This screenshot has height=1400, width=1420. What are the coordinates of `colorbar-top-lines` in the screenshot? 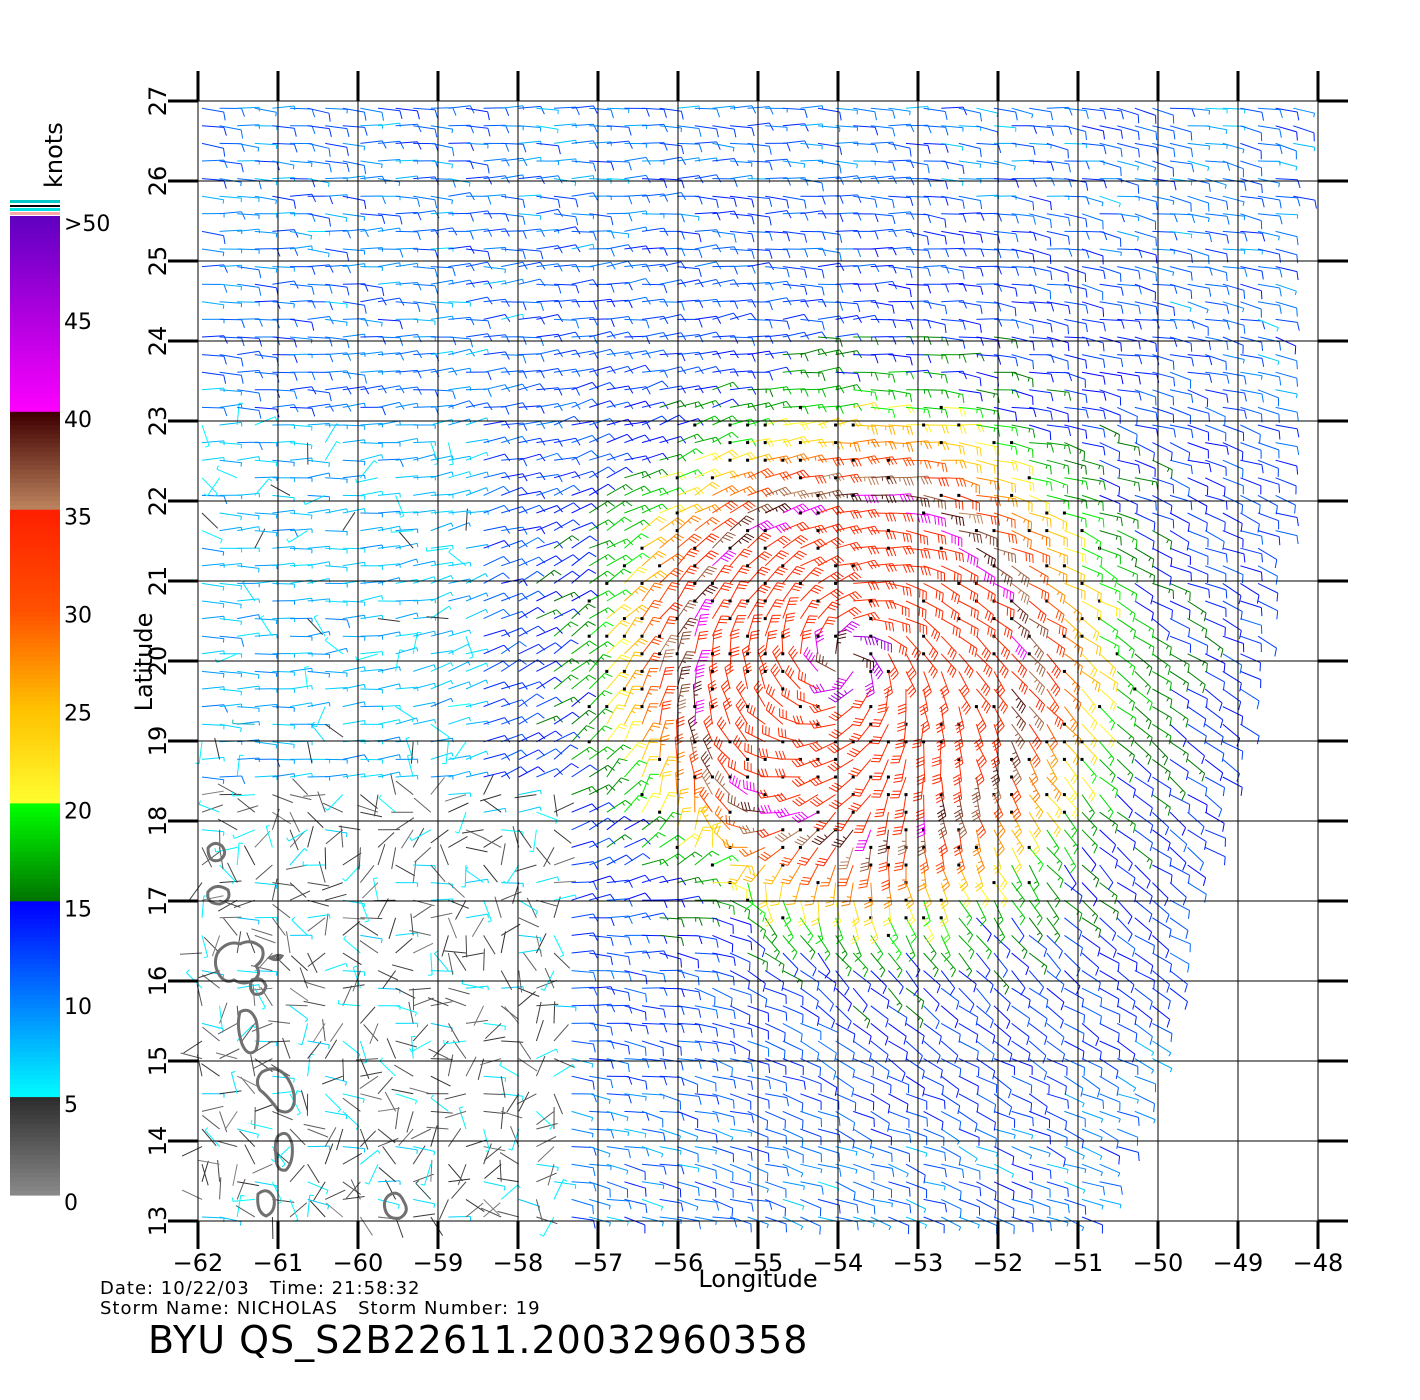 It's located at (35, 207).